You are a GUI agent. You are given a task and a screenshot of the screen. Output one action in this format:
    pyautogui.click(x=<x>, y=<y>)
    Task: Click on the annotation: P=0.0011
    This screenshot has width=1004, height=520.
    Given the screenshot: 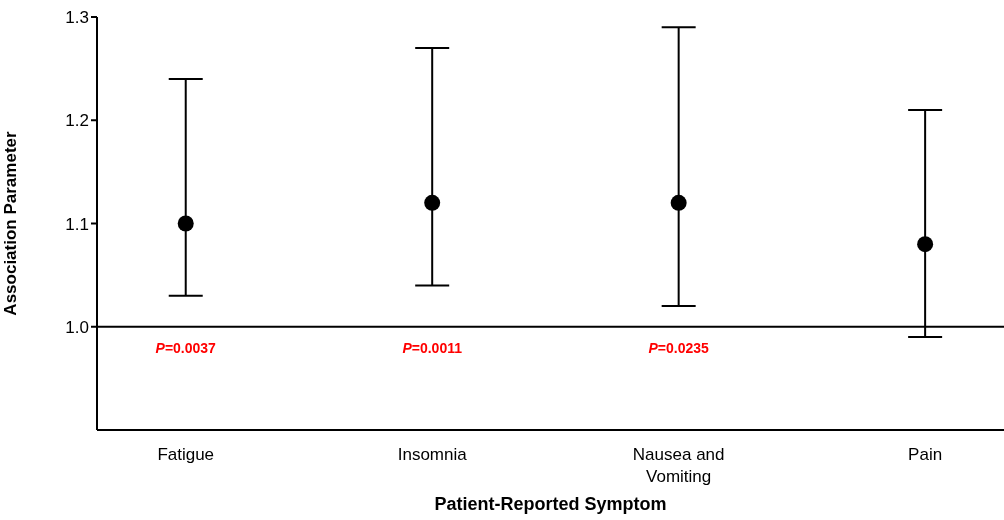 What is the action you would take?
    pyautogui.click(x=432, y=348)
    